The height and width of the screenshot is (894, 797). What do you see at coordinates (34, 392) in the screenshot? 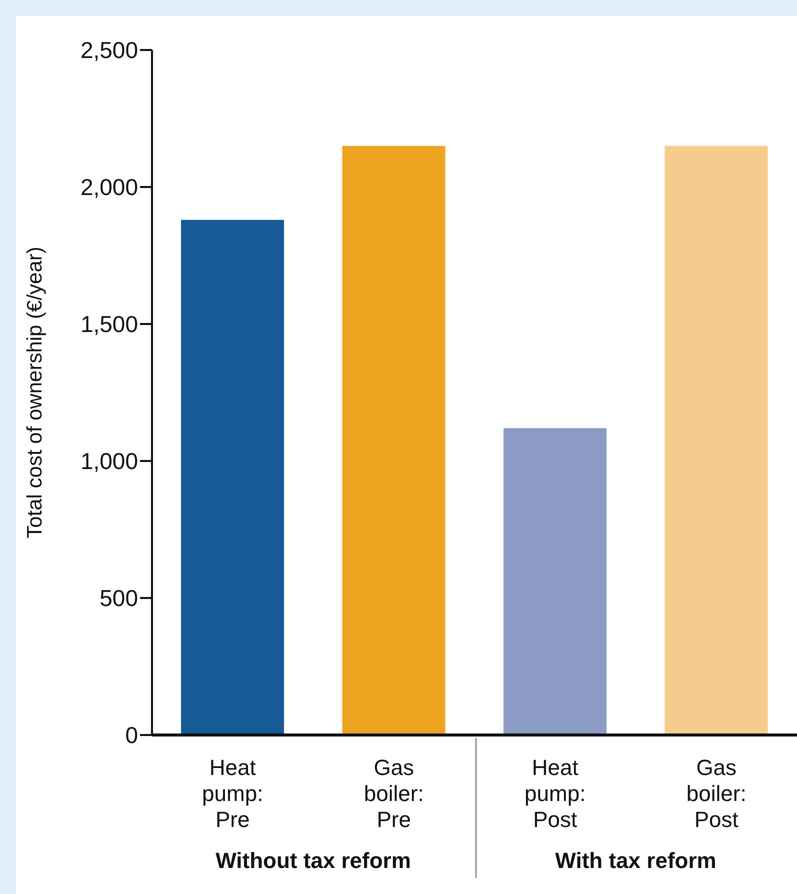
I see `y-axis-title: Total cost of ownership (€/year)` at bounding box center [34, 392].